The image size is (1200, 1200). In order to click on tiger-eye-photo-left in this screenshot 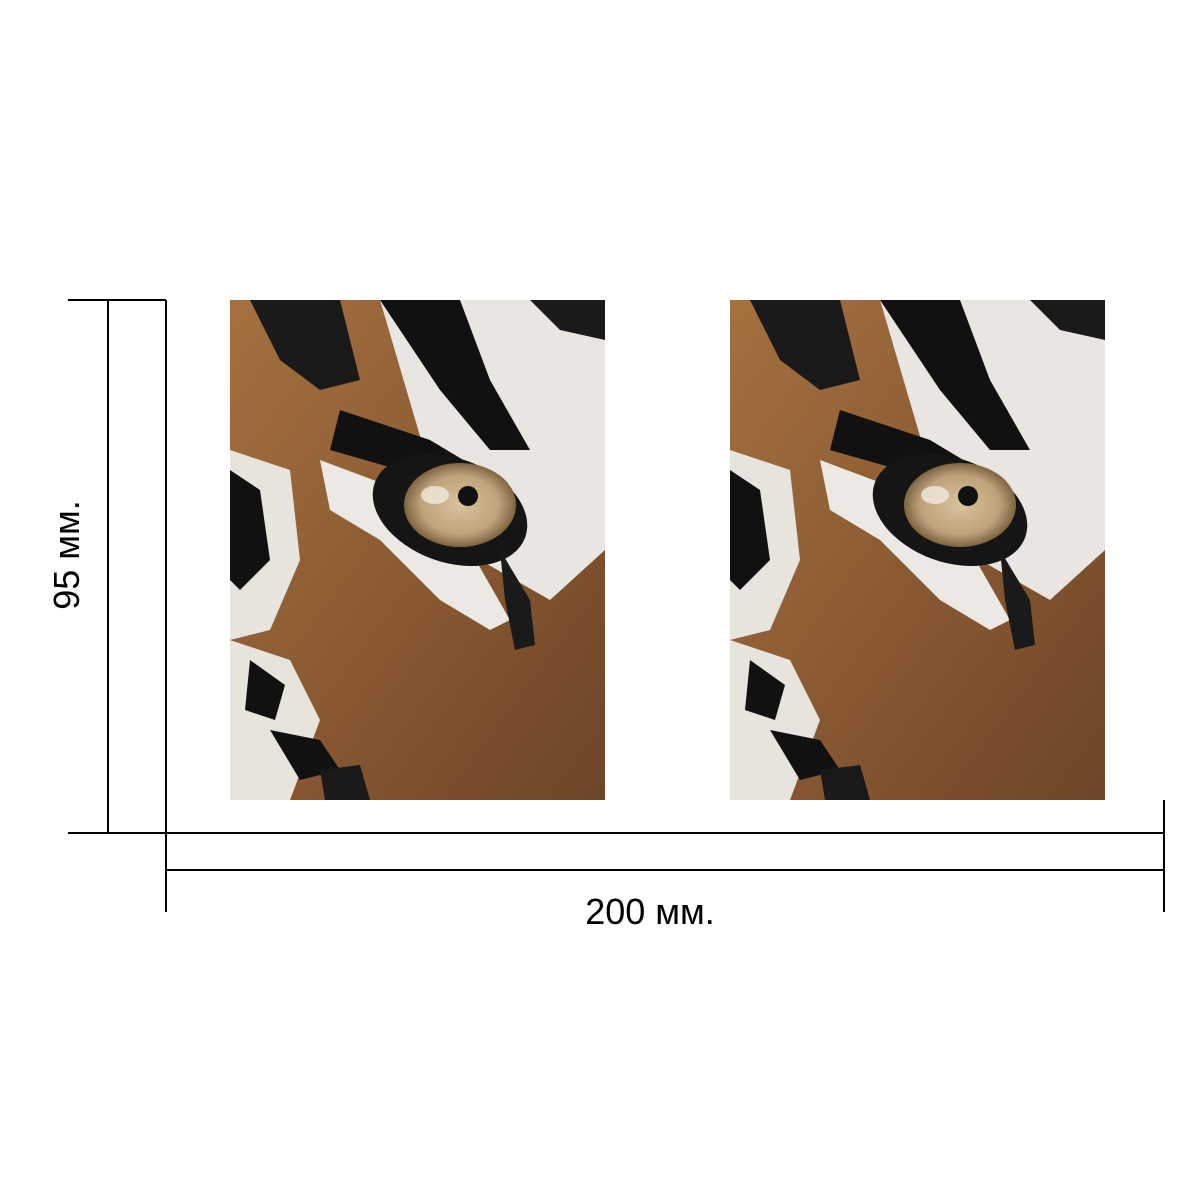, I will do `click(417, 550)`.